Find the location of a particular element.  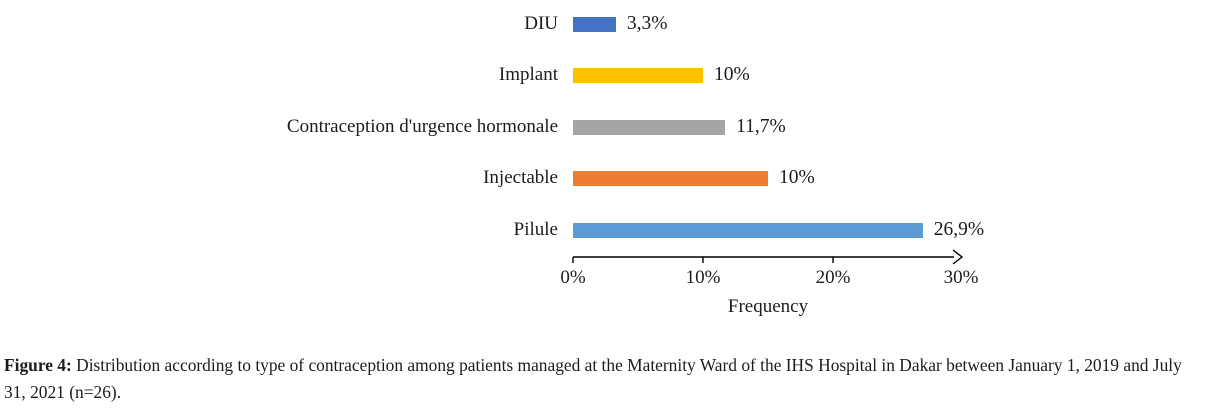

bar-row-implant: Implant 10% is located at coordinates (505, 75).